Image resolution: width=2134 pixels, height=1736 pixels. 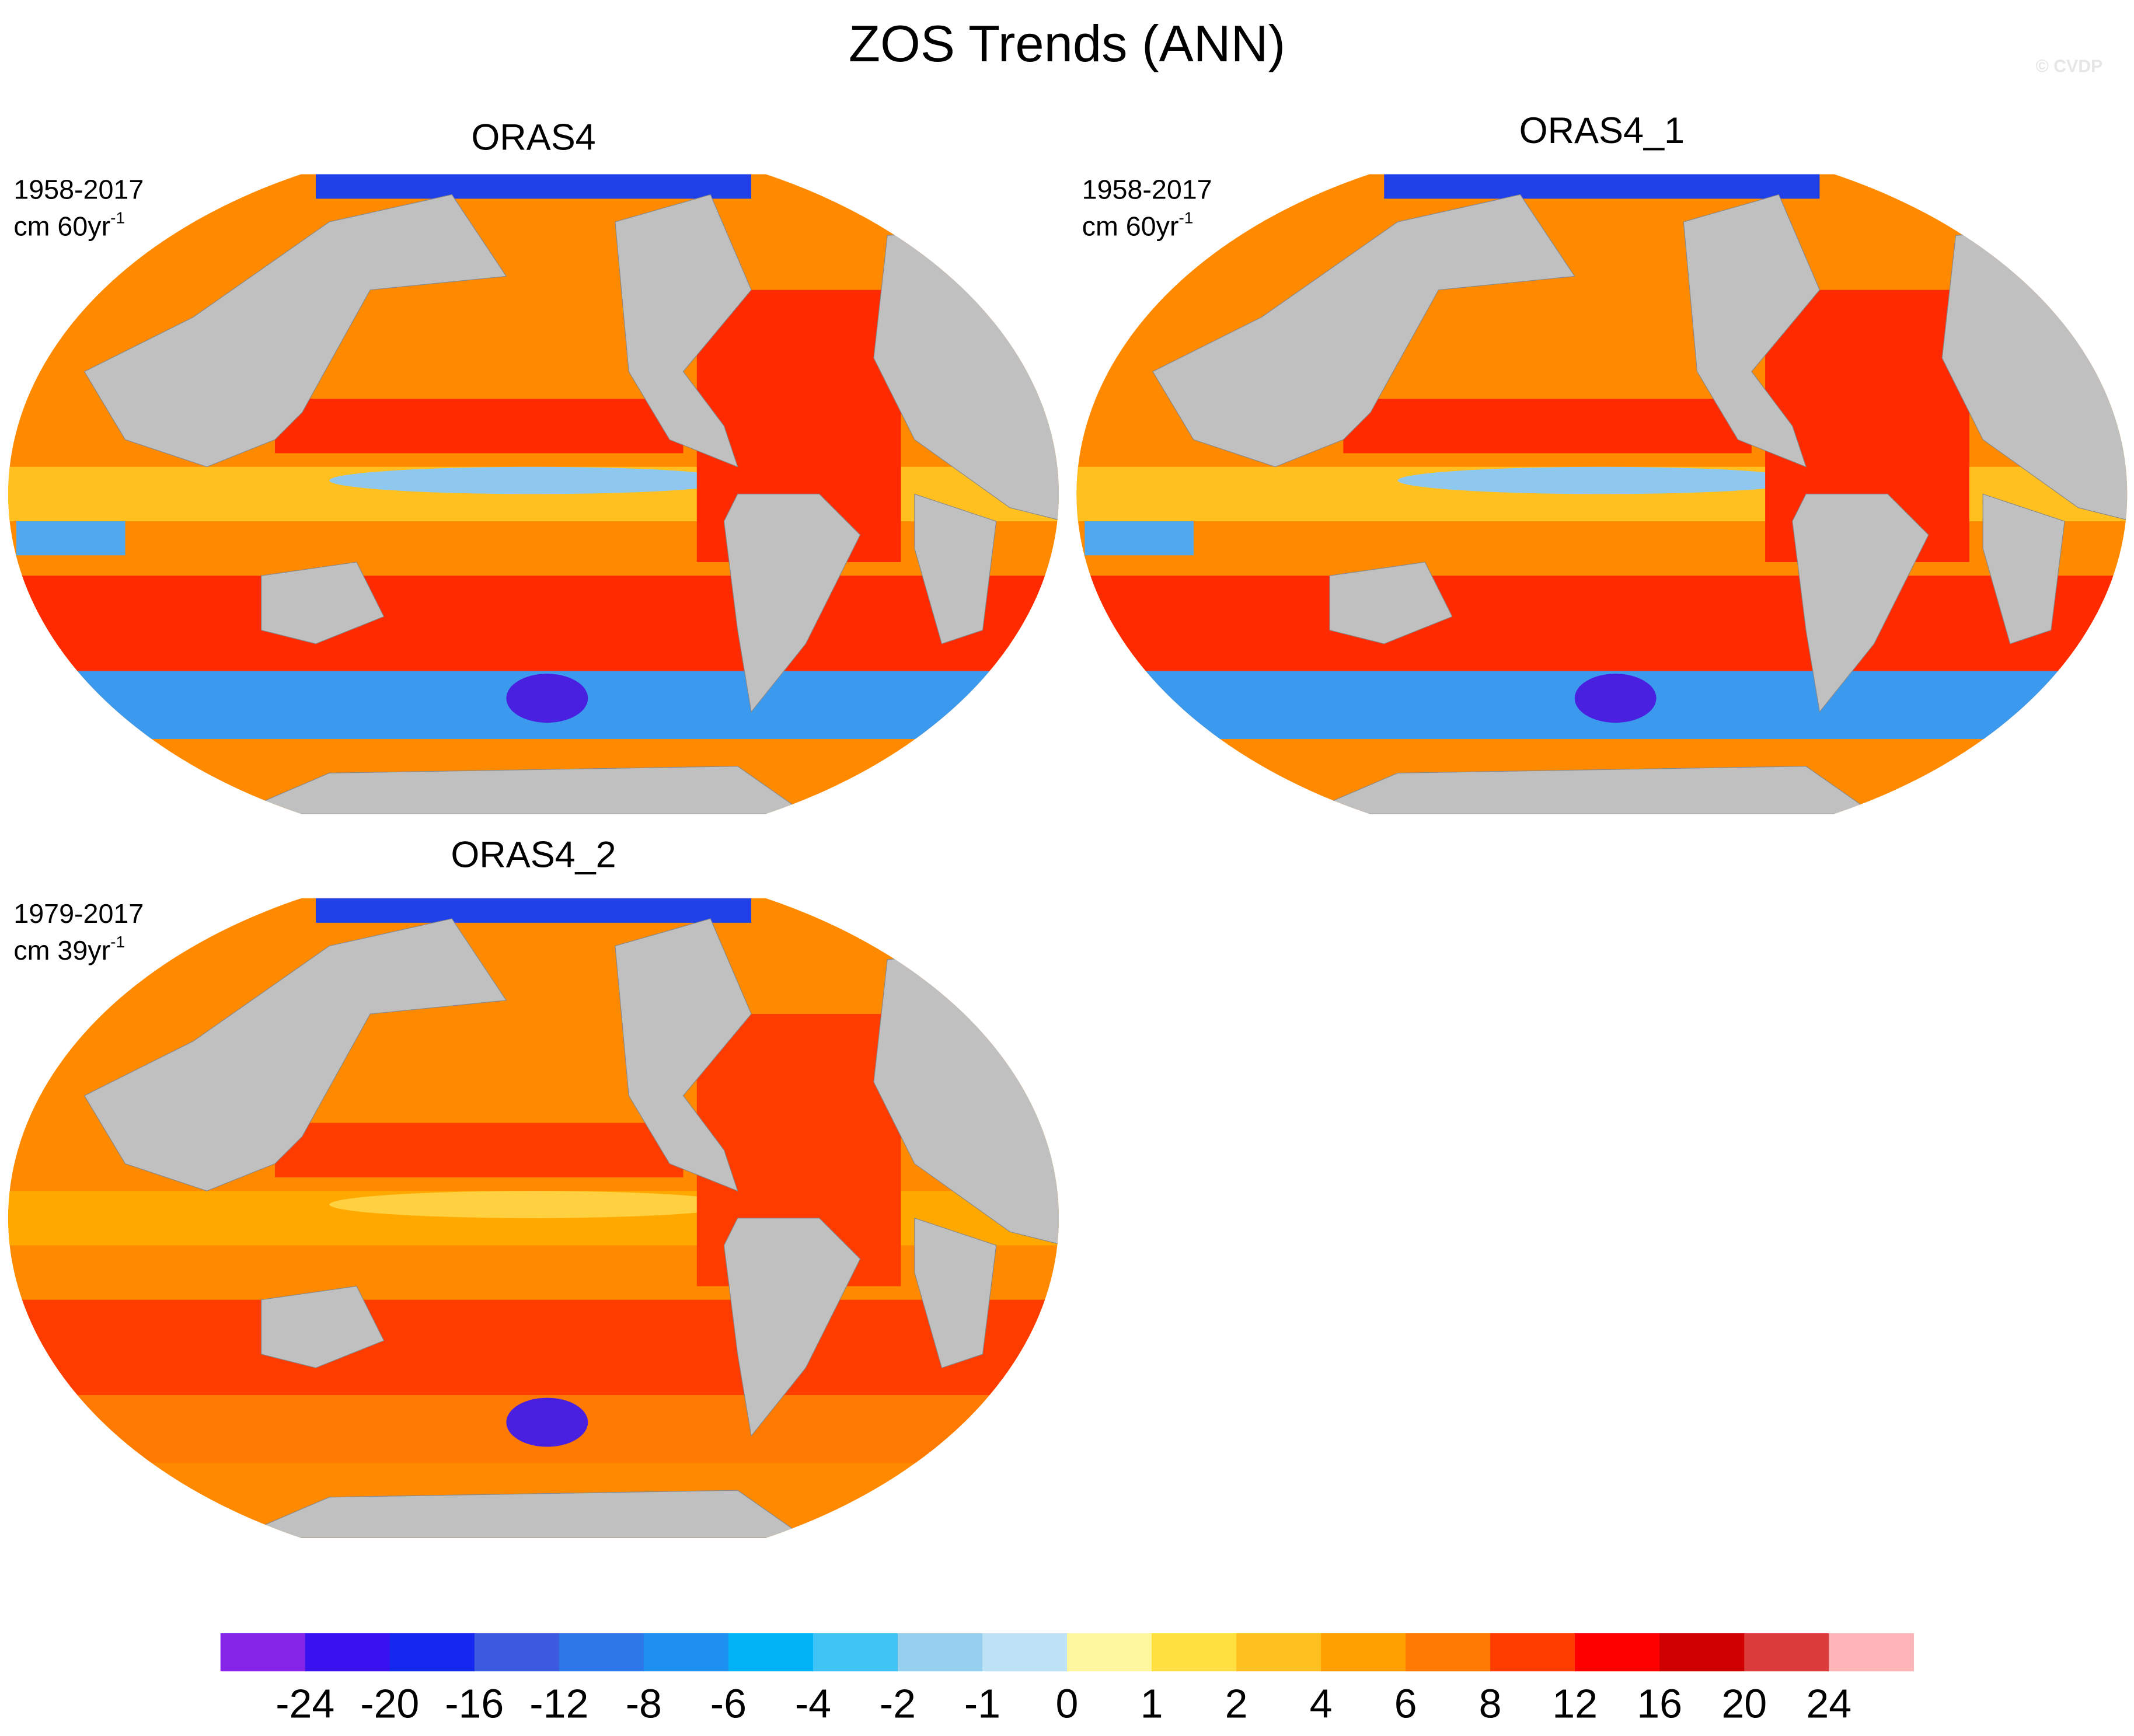 I want to click on colorbar-label: 24, so click(x=1828, y=1704).